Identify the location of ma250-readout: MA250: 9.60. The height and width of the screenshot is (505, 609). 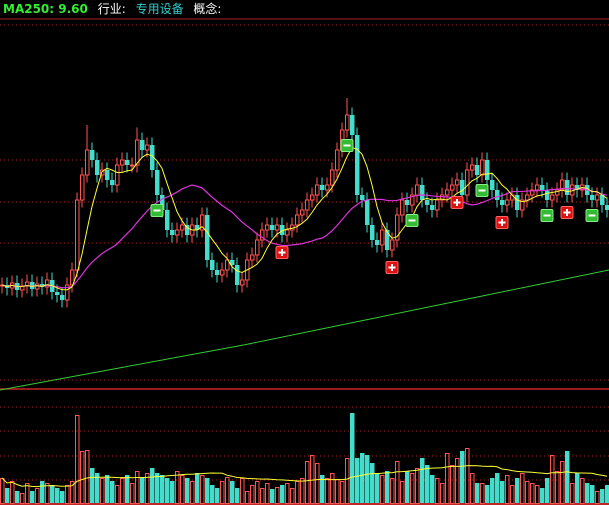
(45, 9).